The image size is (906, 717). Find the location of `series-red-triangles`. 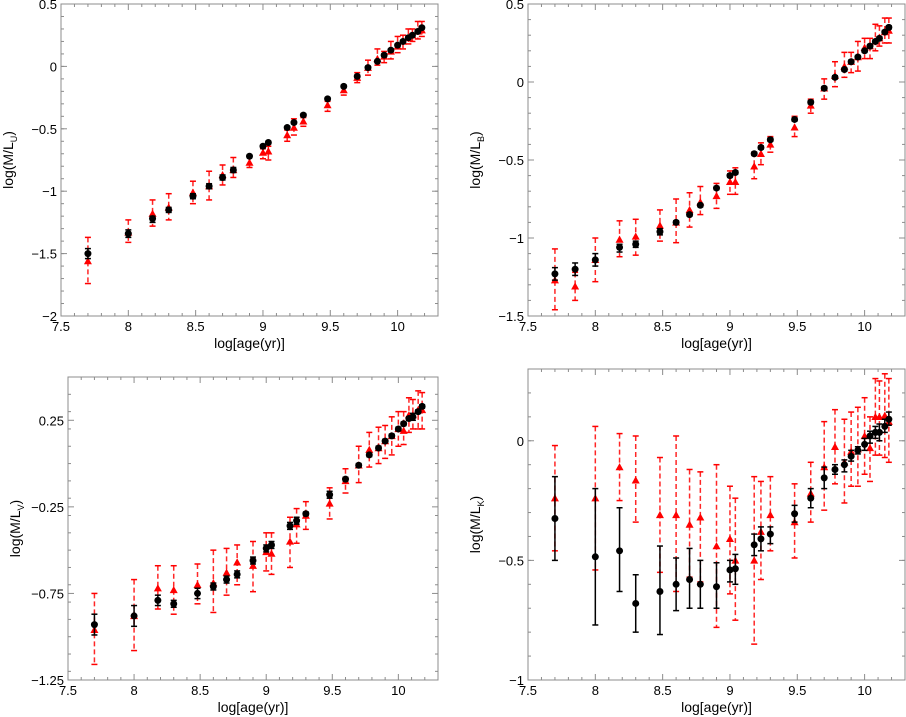

series-red-triangles is located at coordinates (258, 528).